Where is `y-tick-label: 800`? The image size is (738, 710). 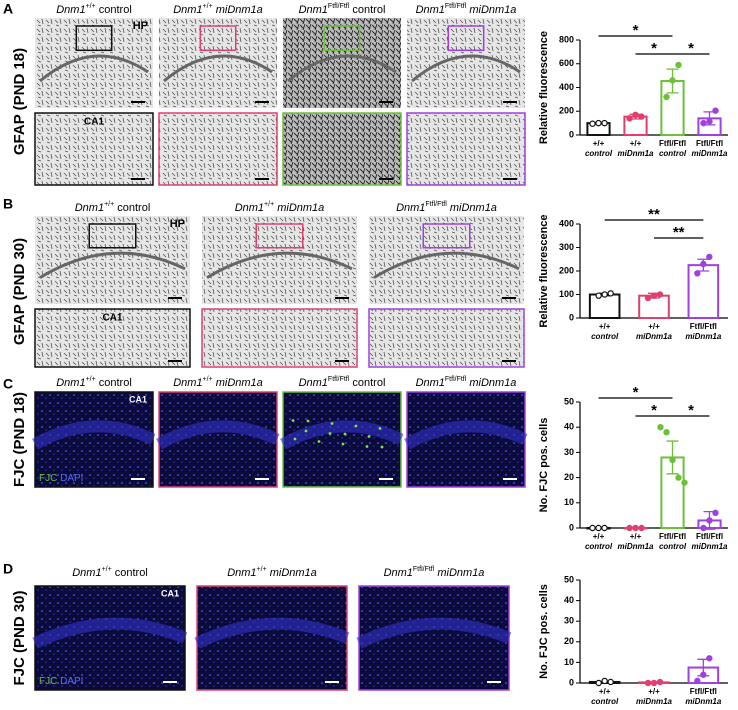 y-tick-label: 800 is located at coordinates (566, 39).